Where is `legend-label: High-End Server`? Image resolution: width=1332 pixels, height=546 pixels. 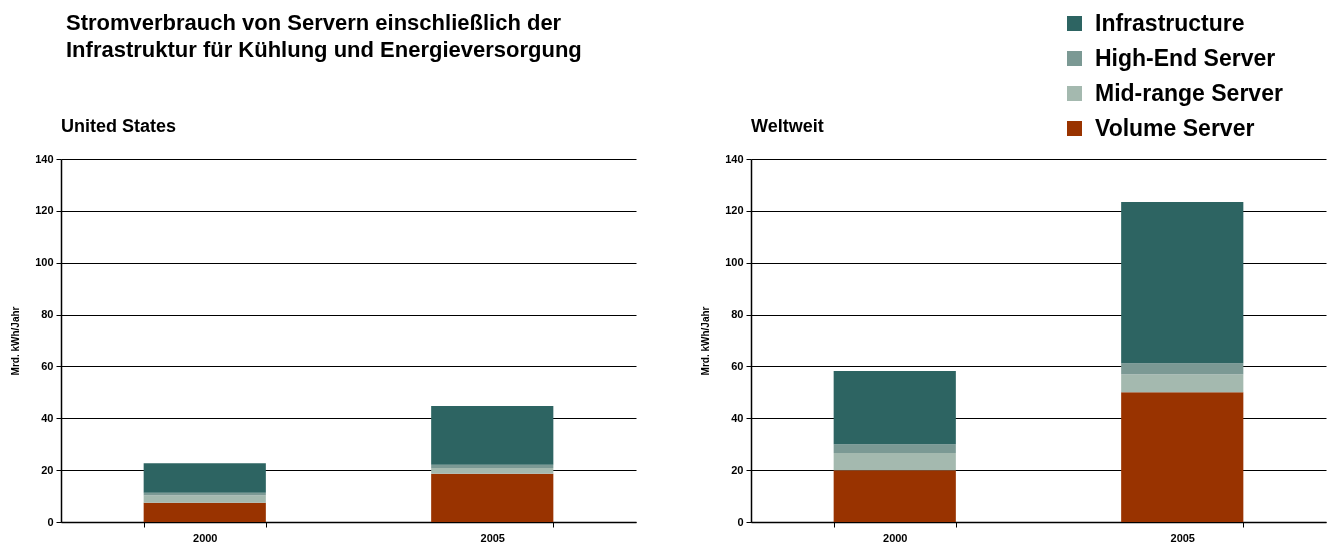
legend-label: High-End Server is located at coordinates (1185, 57).